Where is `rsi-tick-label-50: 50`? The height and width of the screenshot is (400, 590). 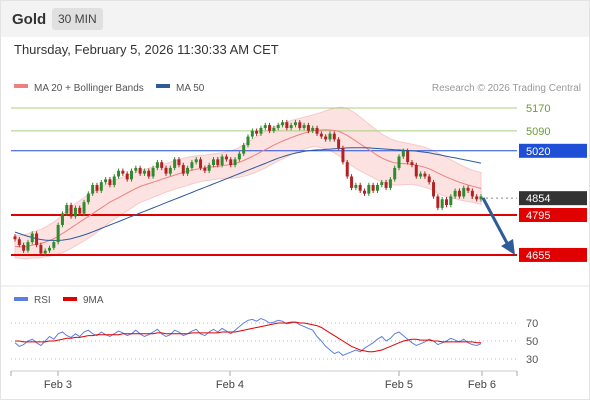 rsi-tick-label-50: 50 is located at coordinates (532, 342).